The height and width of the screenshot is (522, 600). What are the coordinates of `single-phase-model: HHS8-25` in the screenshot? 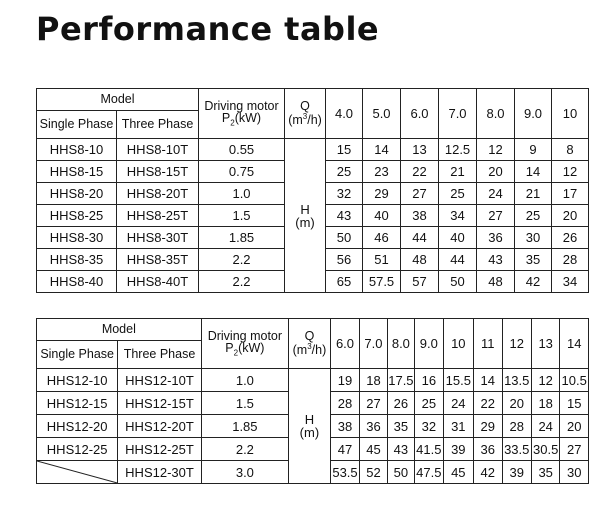 It's located at (76, 215).